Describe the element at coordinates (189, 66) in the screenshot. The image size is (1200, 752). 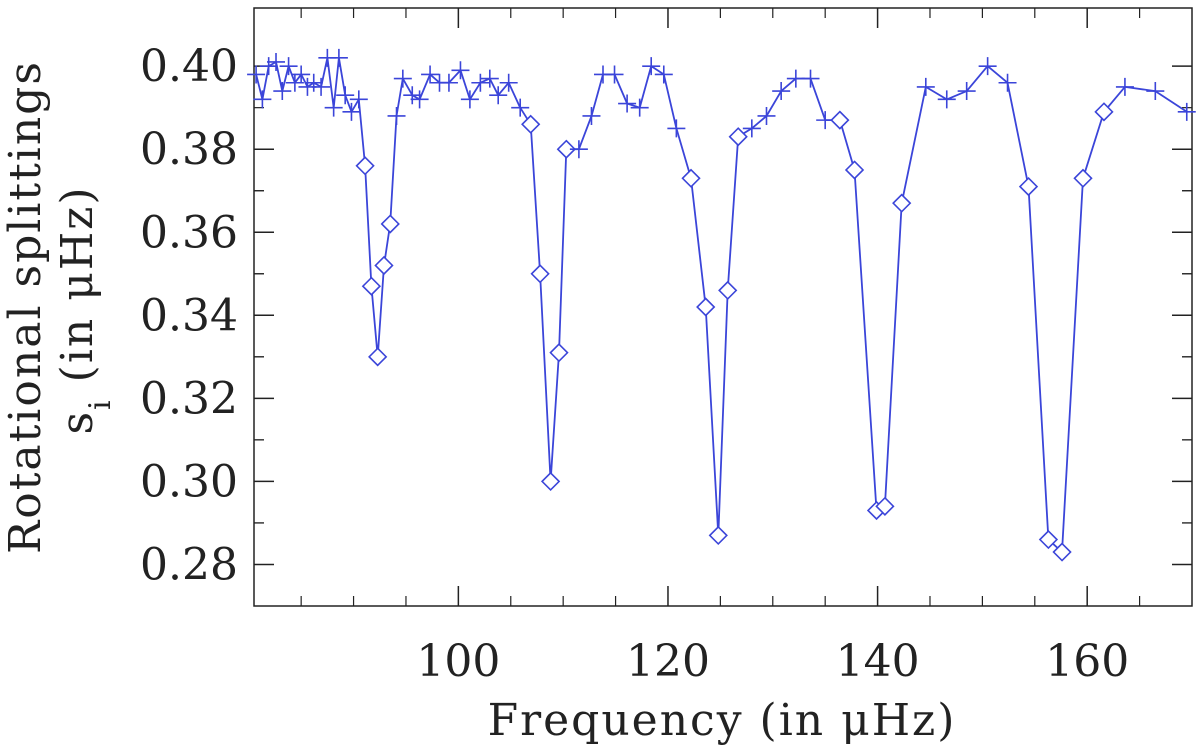
I see `y-tick-label: 0.40` at that location.